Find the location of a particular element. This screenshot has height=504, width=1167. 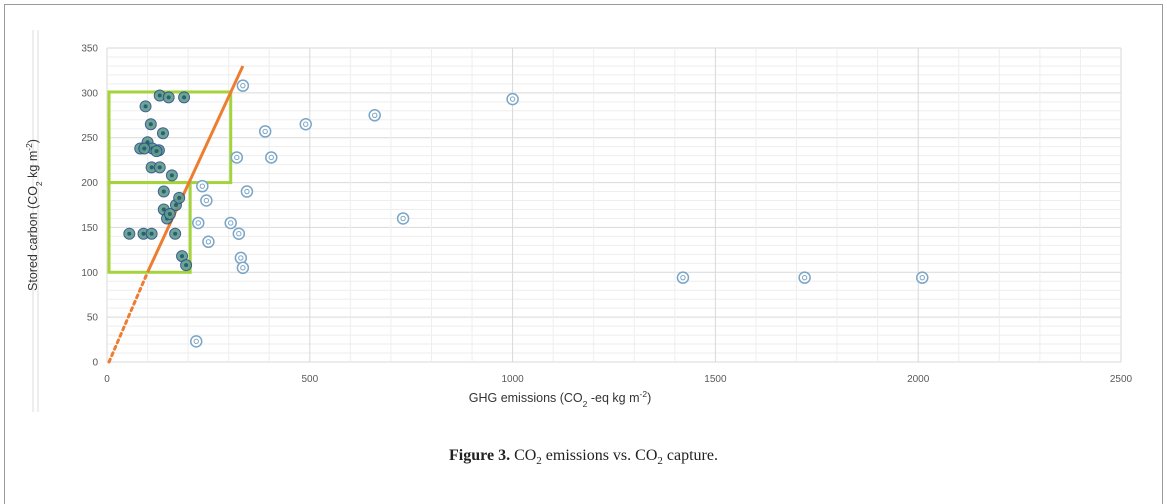

y-tick-labels: 0 50 100 150 200 250 300 350 is located at coordinates (89, 206).